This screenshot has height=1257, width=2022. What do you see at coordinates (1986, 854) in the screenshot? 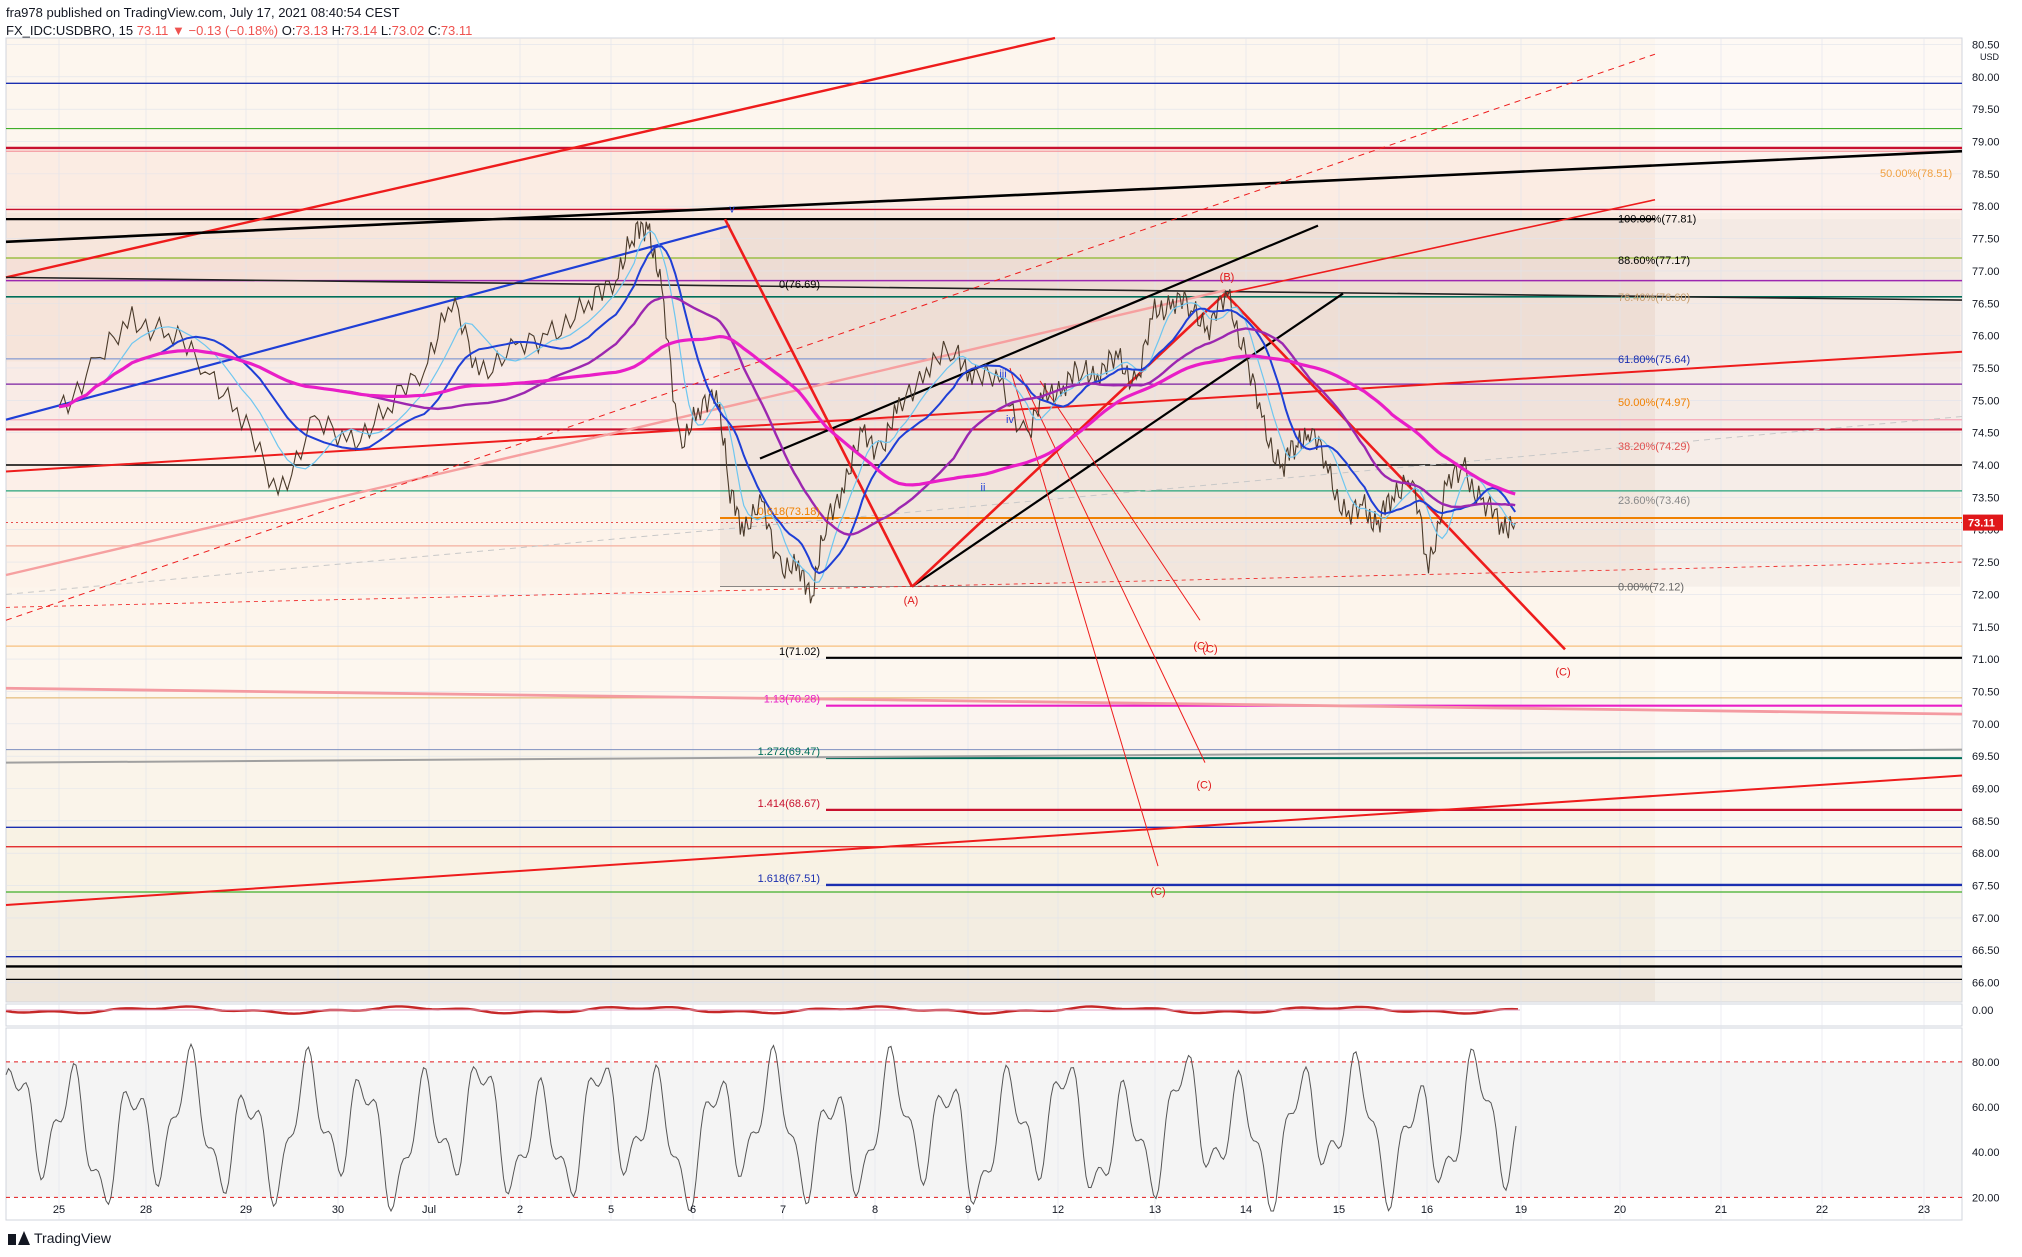
I see `price-tick-label: 68.00` at bounding box center [1986, 854].